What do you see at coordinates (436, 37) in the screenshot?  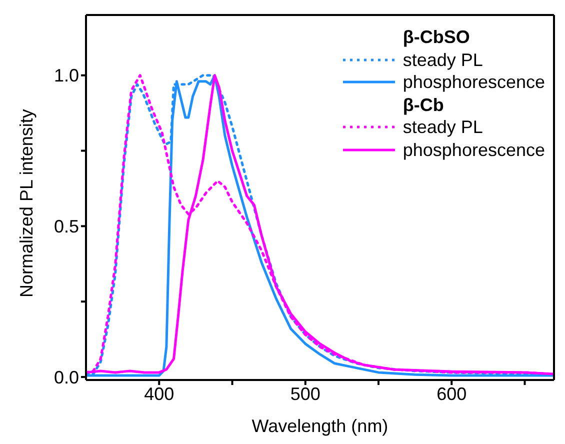 I see `annotation: β-CbSO` at bounding box center [436, 37].